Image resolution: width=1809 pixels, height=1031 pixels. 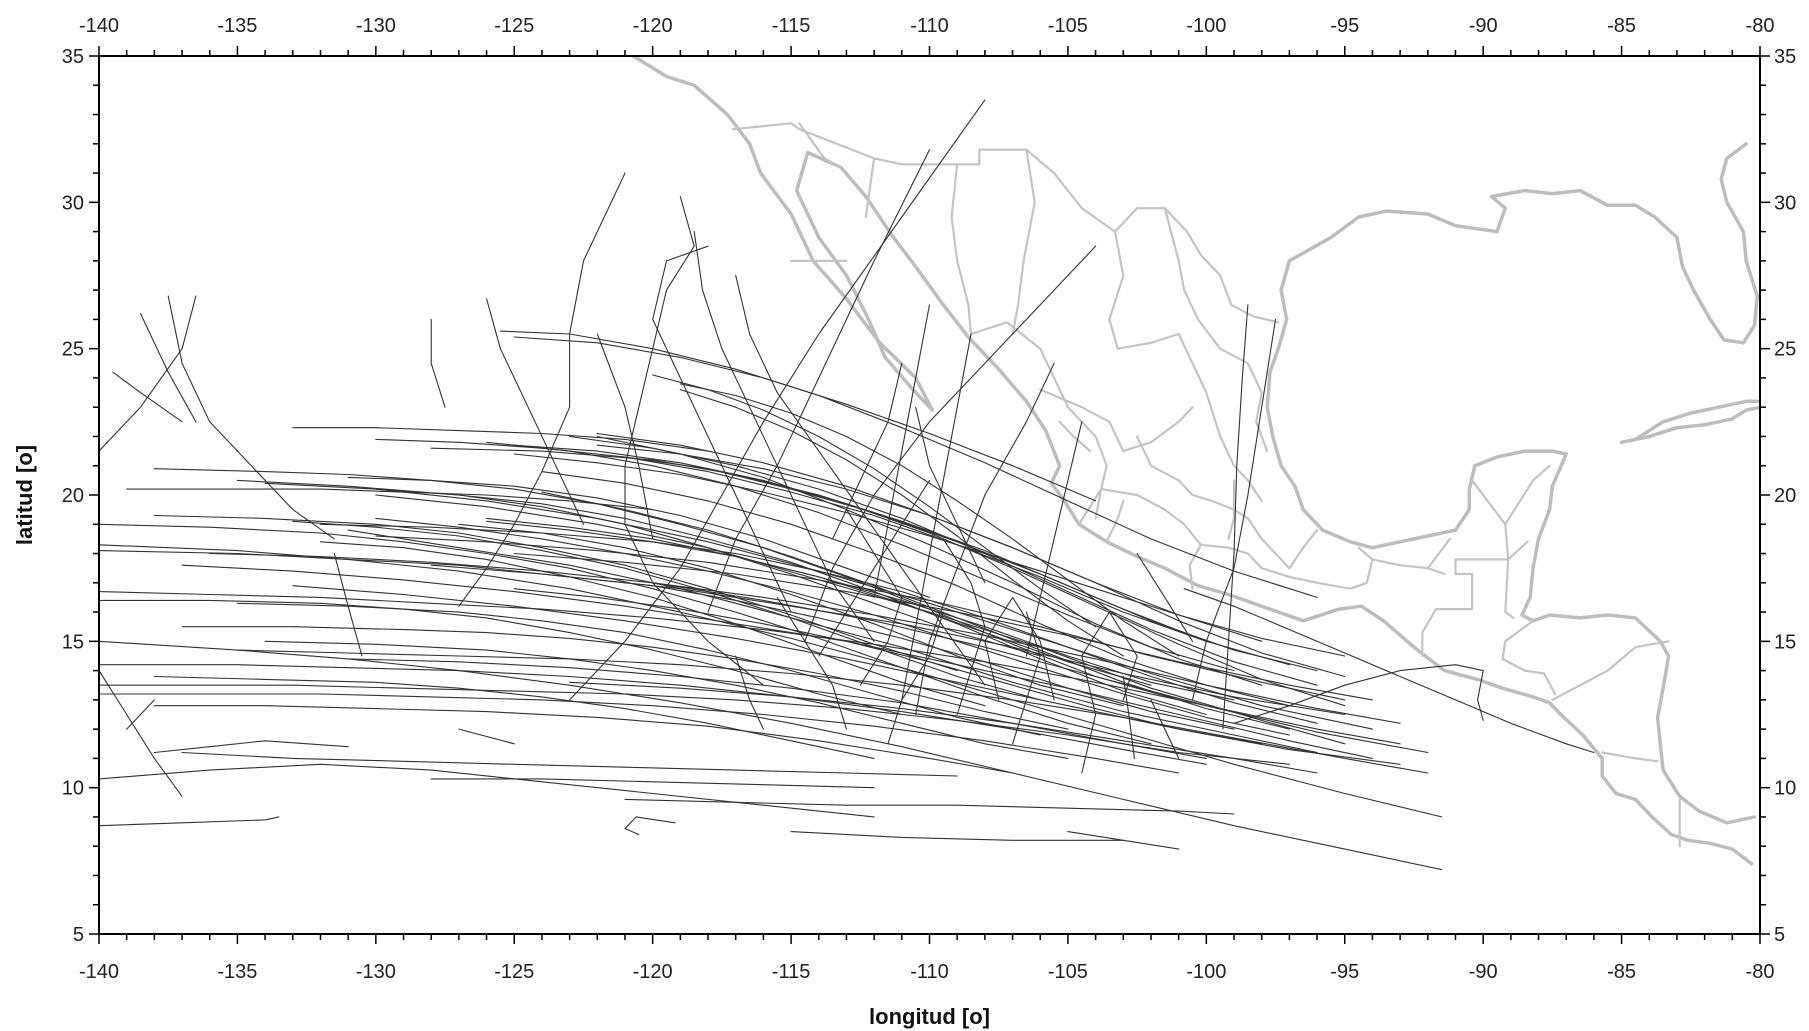 I want to click on x-tick-label-bottom: -110, so click(x=929, y=972).